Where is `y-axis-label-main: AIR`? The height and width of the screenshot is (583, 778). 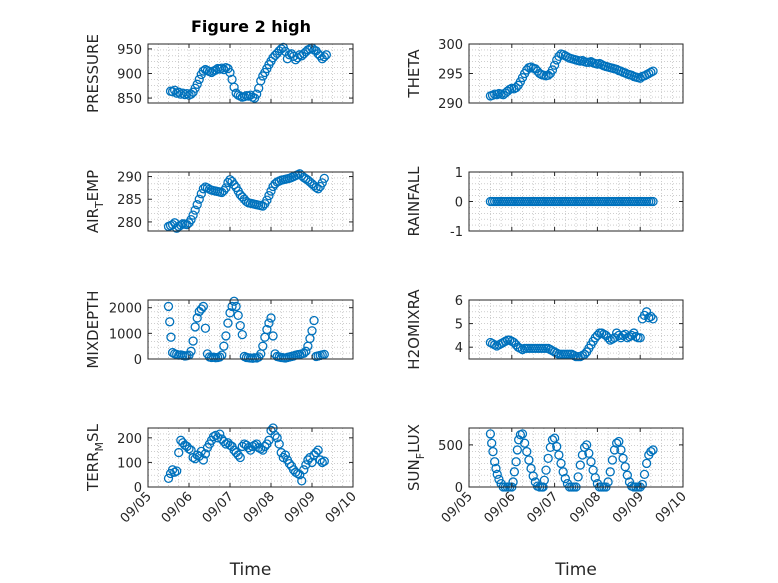
y-axis-label-main: AIR is located at coordinates (93, 220).